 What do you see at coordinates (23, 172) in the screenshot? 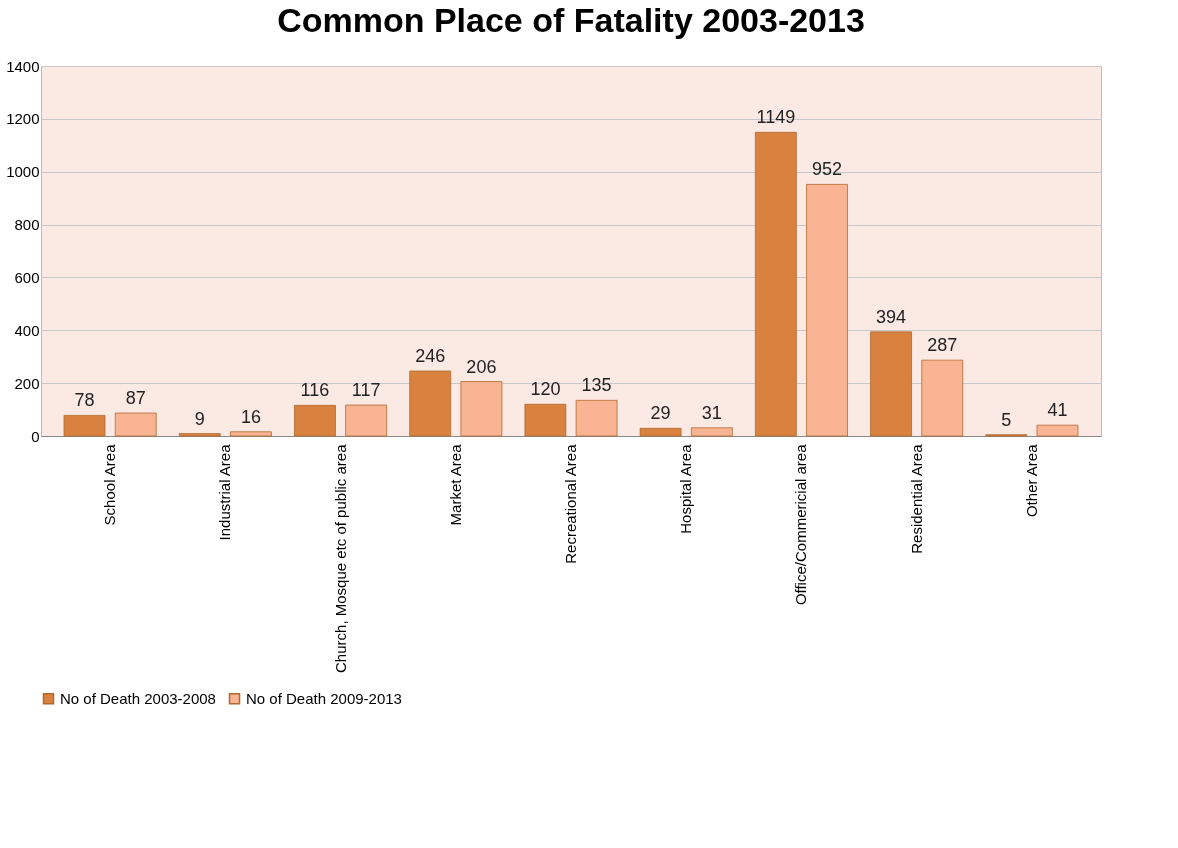
I see `y-tick-label: 1000` at bounding box center [23, 172].